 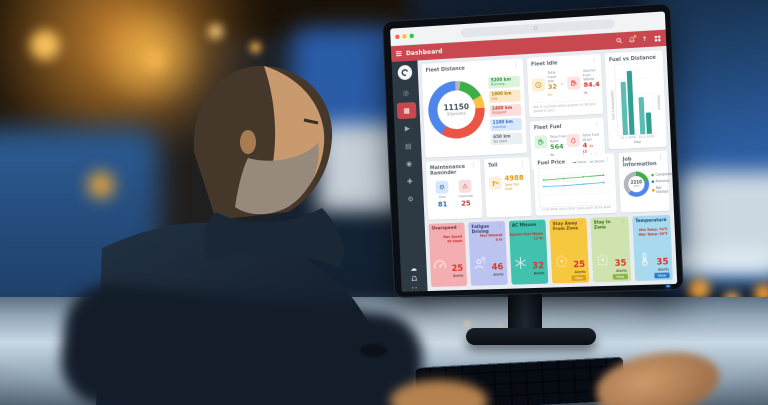 I want to click on minimize-window-button, so click(x=404, y=36).